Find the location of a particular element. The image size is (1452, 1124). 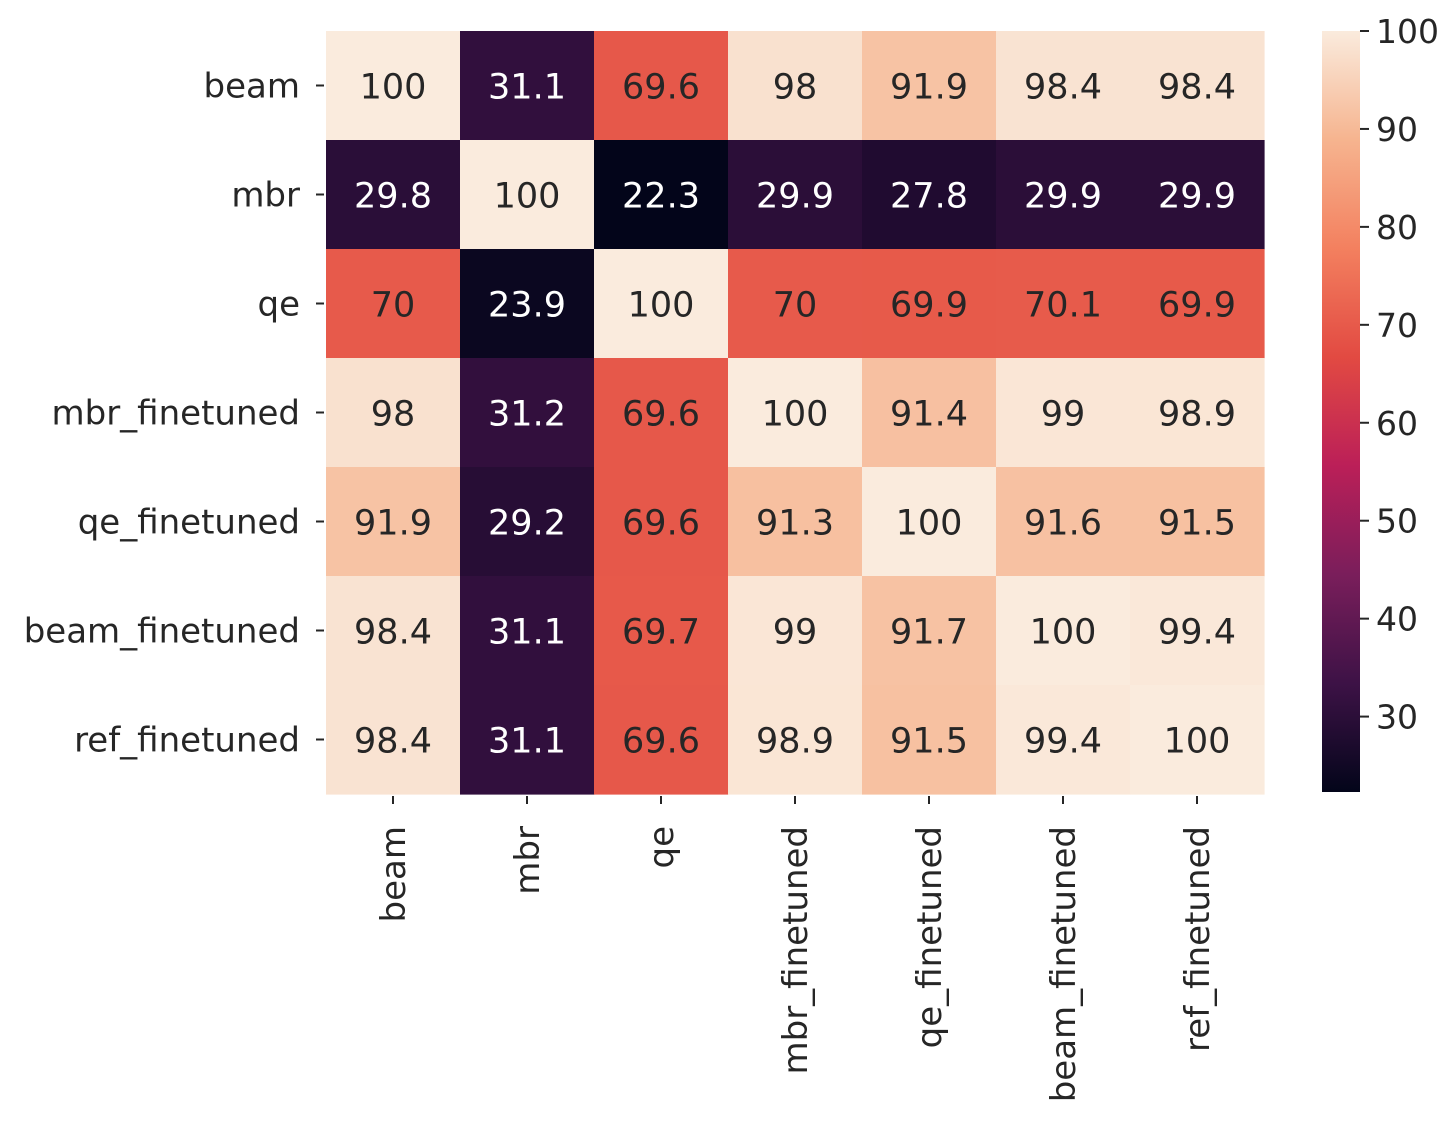

cell-value-label: 27.8 is located at coordinates (929, 197).